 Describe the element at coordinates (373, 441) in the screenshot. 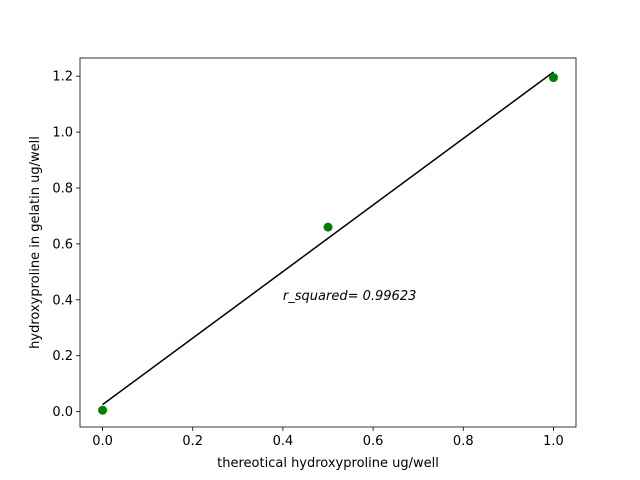

I see `x-tick-label: 0.6` at that location.